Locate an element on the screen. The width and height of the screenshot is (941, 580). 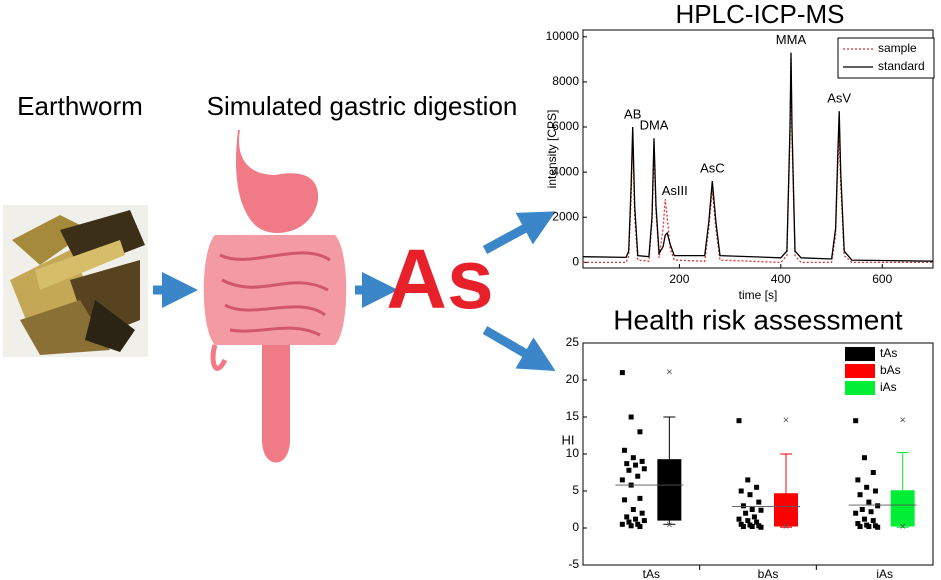
x-tick-label: iAs is located at coordinates (884, 573).